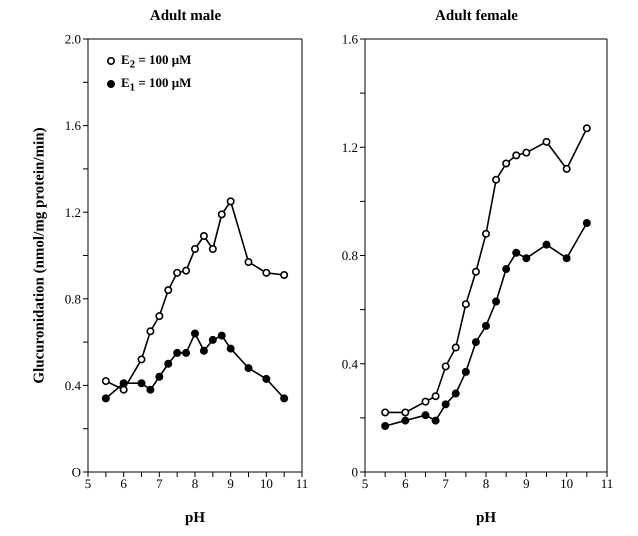 The width and height of the screenshot is (638, 536). I want to click on y-tick-label: 0, so click(355, 472).